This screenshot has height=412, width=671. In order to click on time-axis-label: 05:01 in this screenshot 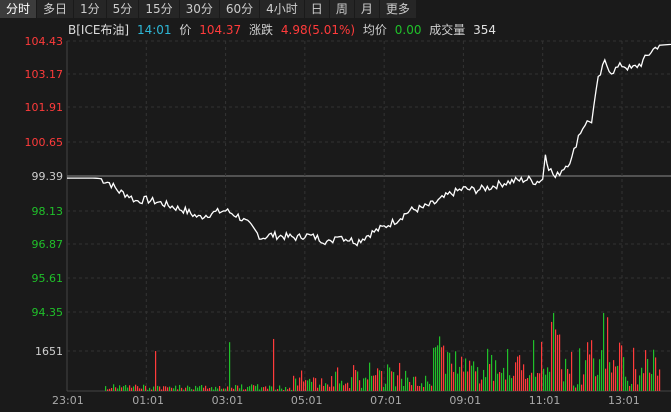, I will do `click(307, 400)`.